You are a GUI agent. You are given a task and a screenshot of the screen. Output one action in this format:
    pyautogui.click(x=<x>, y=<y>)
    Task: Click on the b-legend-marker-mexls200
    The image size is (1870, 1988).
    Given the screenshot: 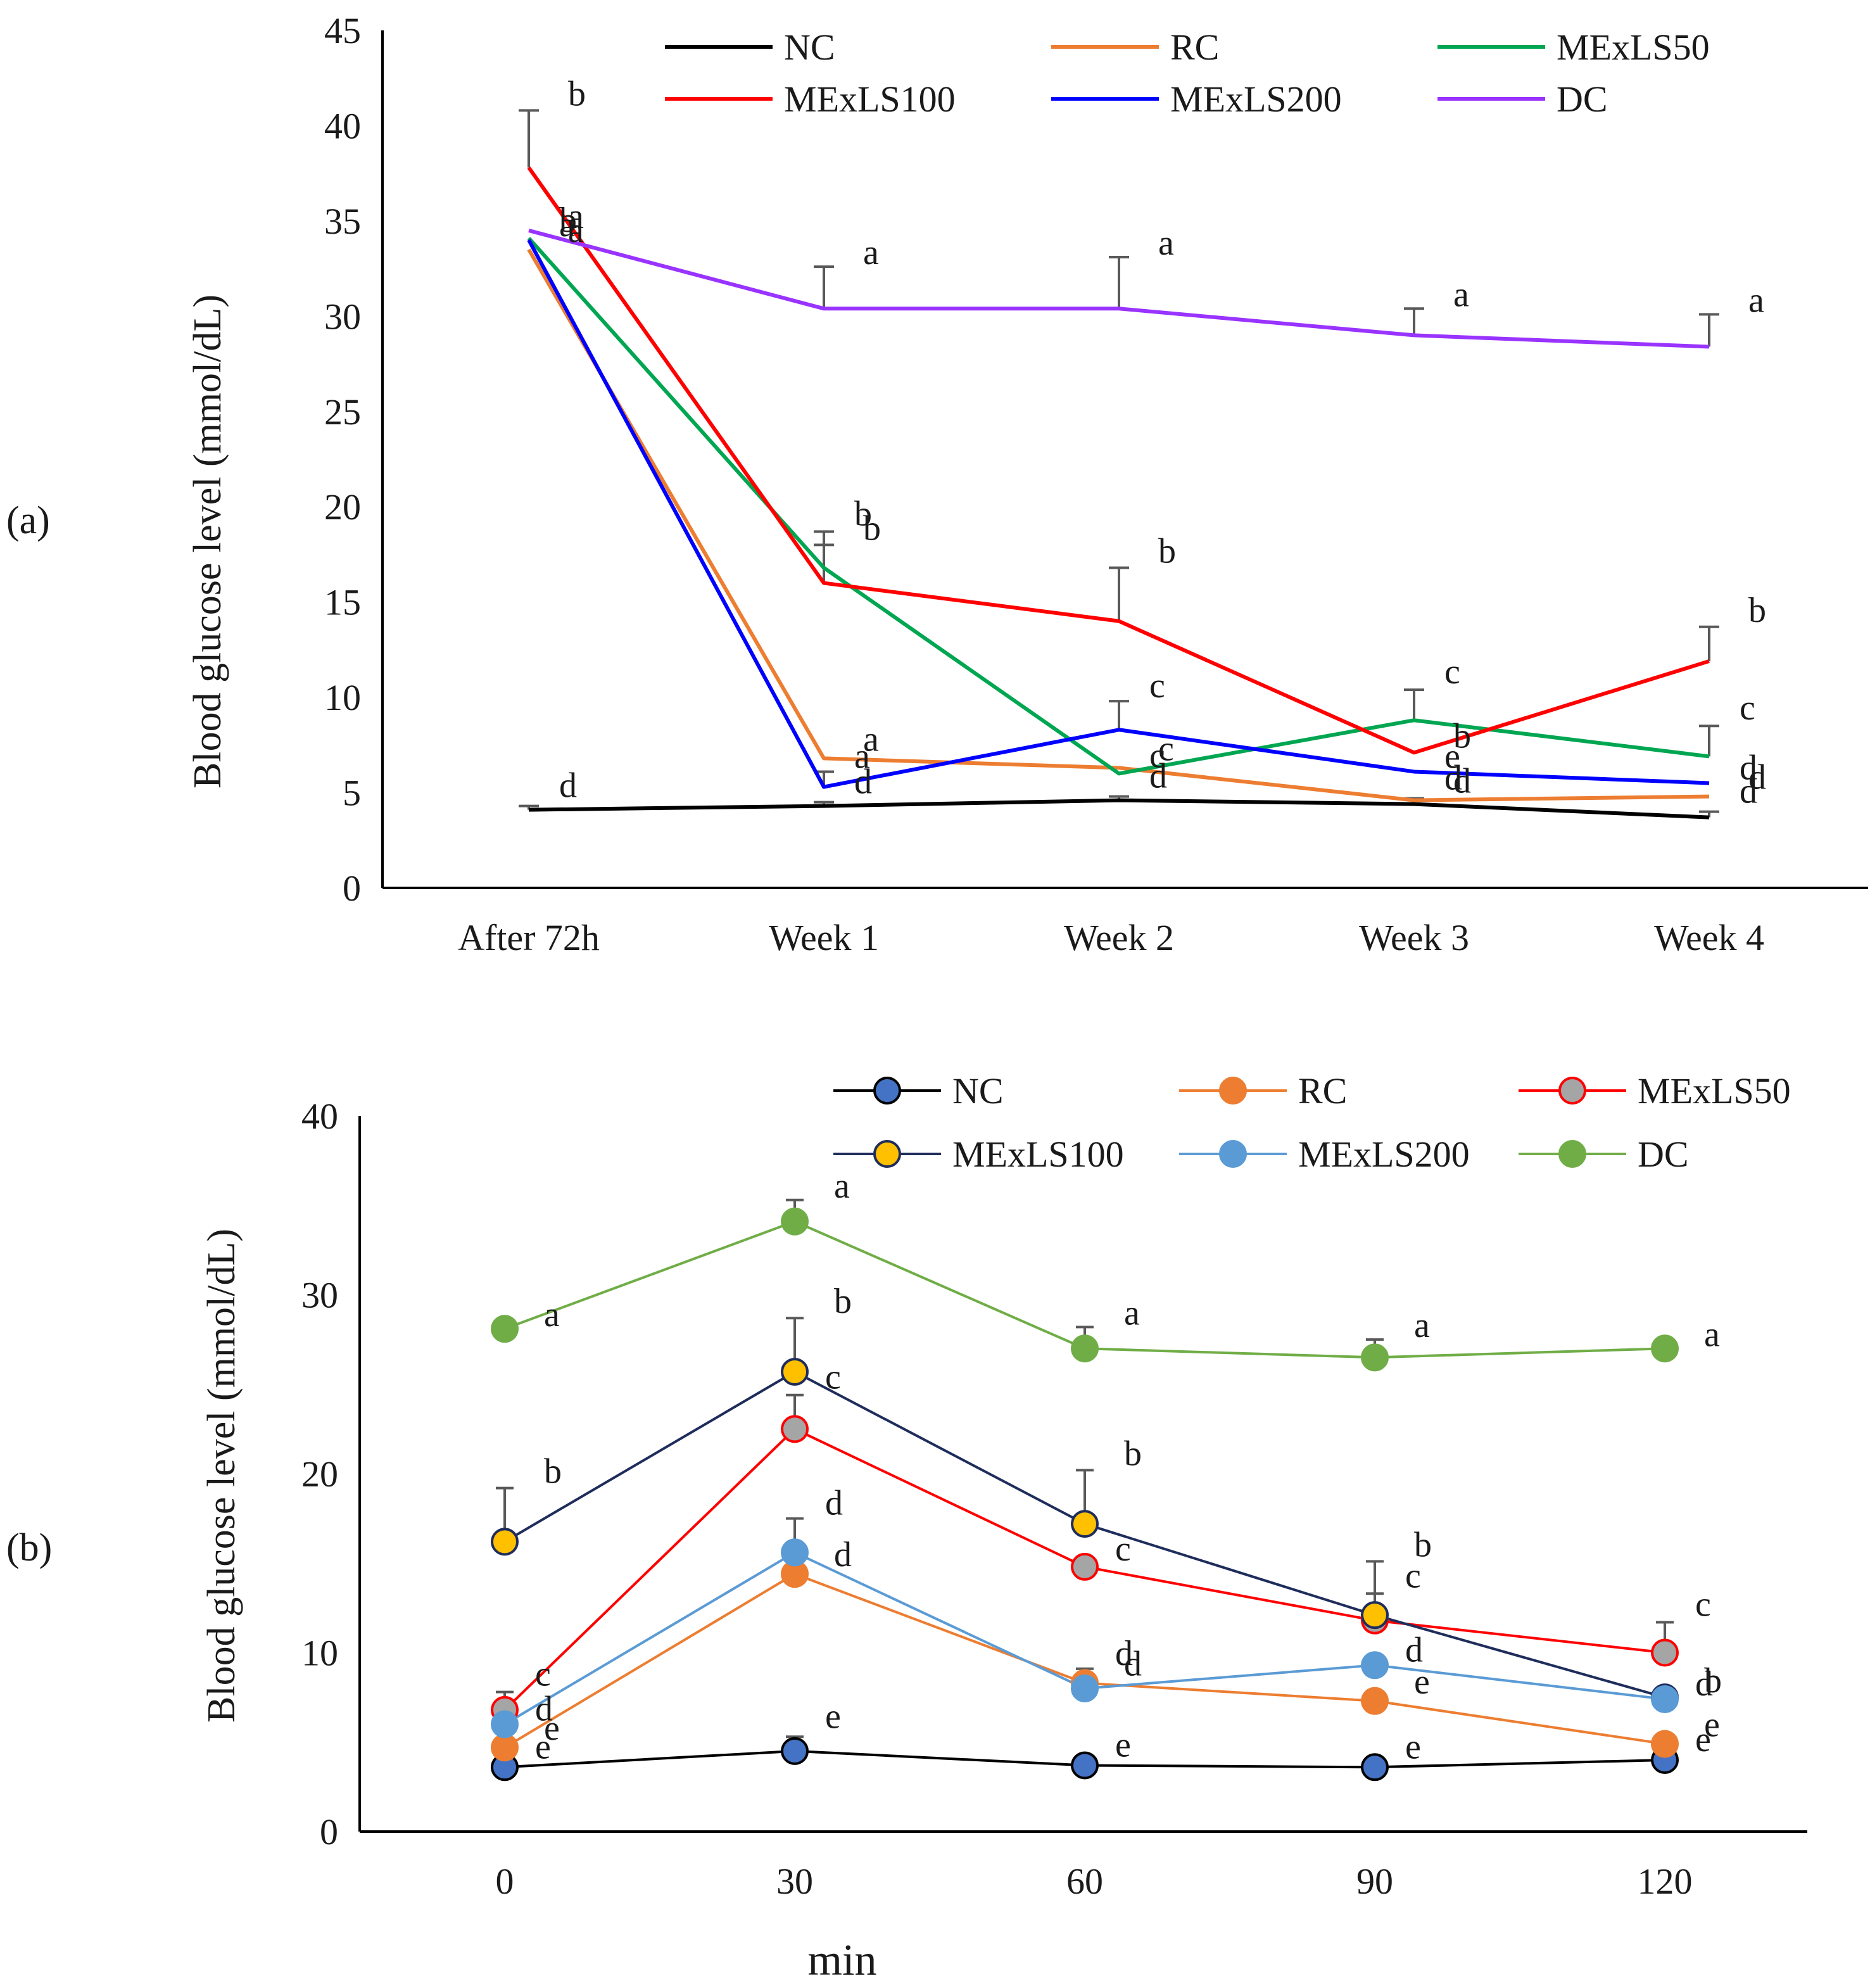 What is the action you would take?
    pyautogui.click(x=1233, y=1154)
    